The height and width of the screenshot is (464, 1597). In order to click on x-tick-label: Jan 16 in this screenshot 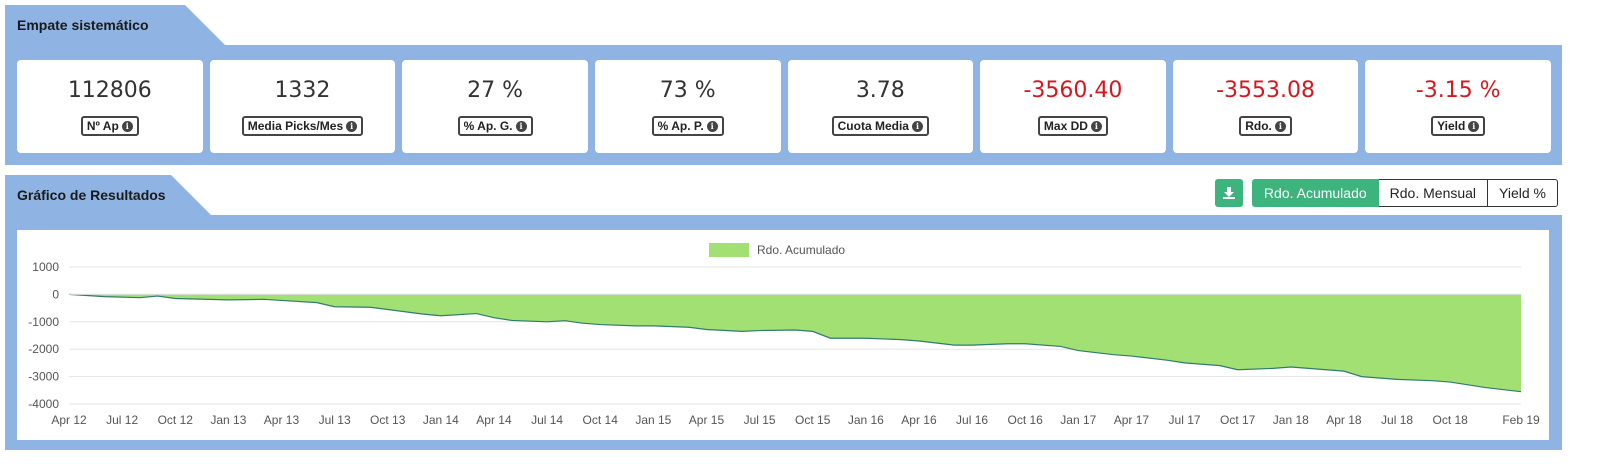, I will do `click(866, 420)`.